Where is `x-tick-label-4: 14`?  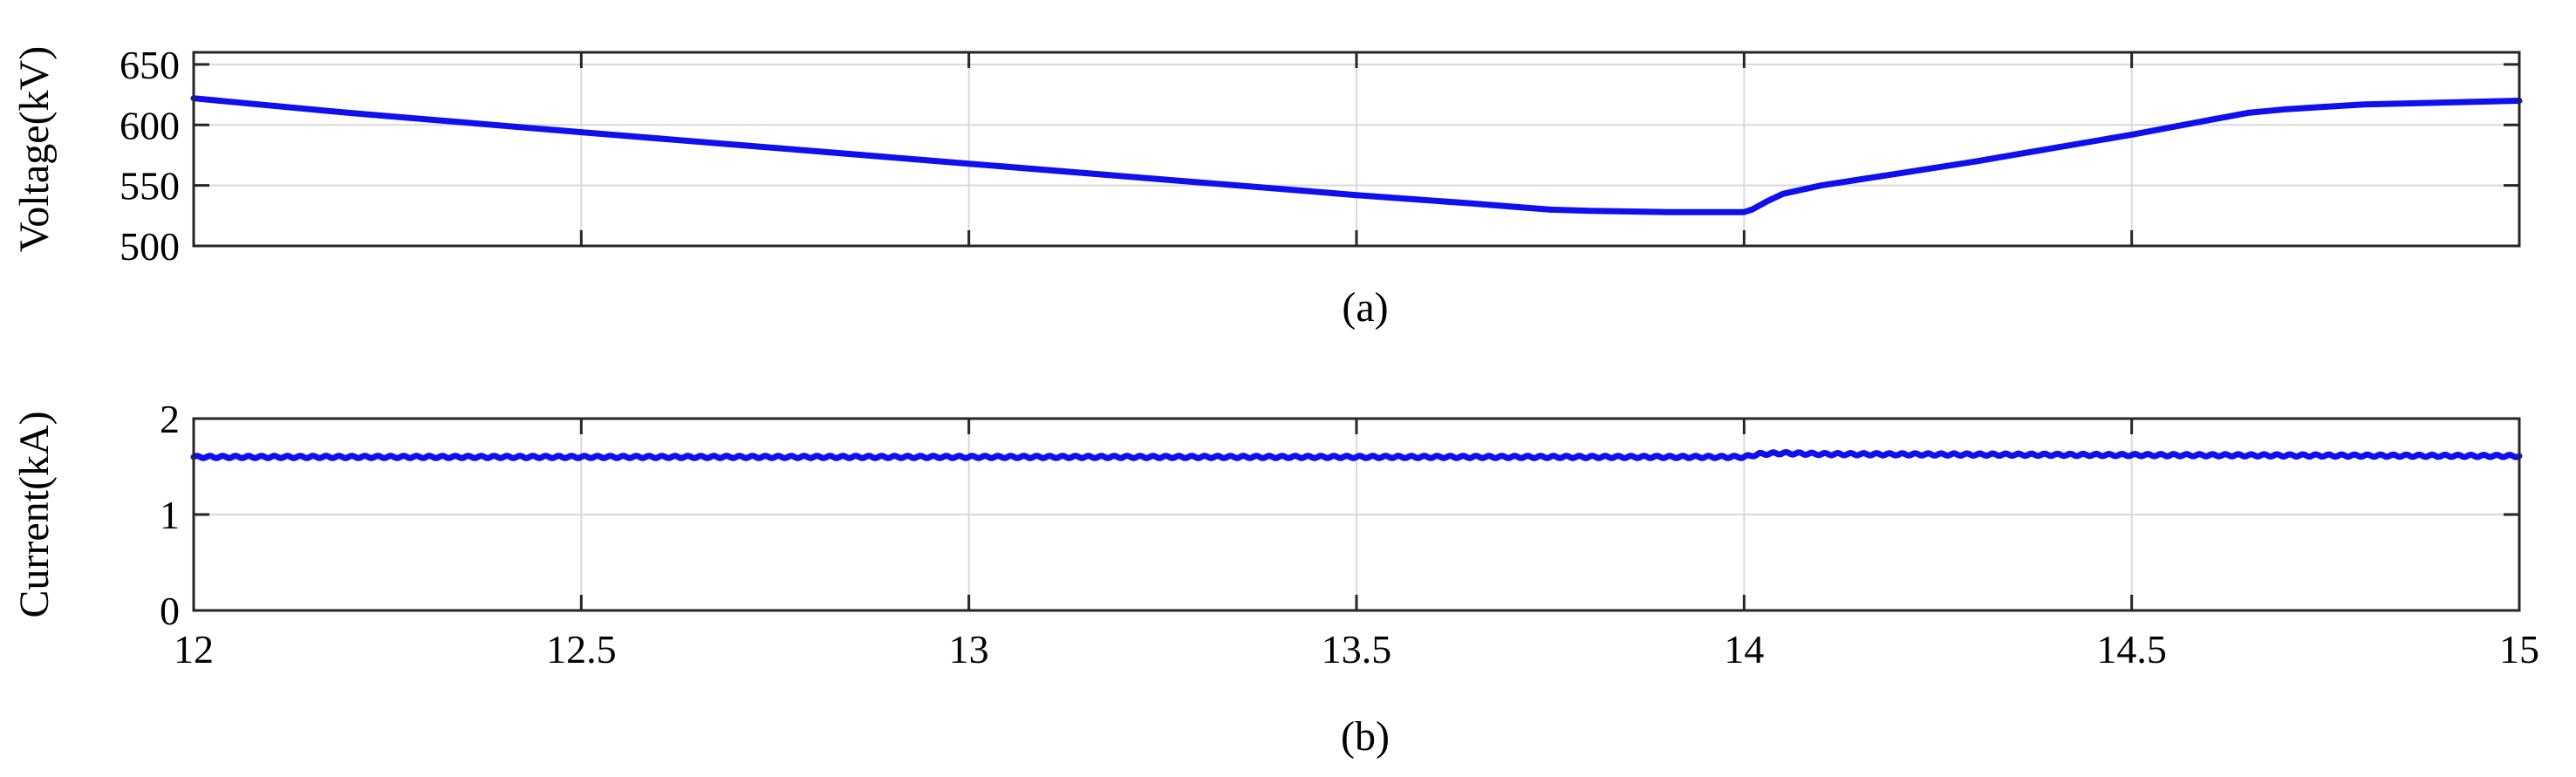
x-tick-label-4: 14 is located at coordinates (1744, 649).